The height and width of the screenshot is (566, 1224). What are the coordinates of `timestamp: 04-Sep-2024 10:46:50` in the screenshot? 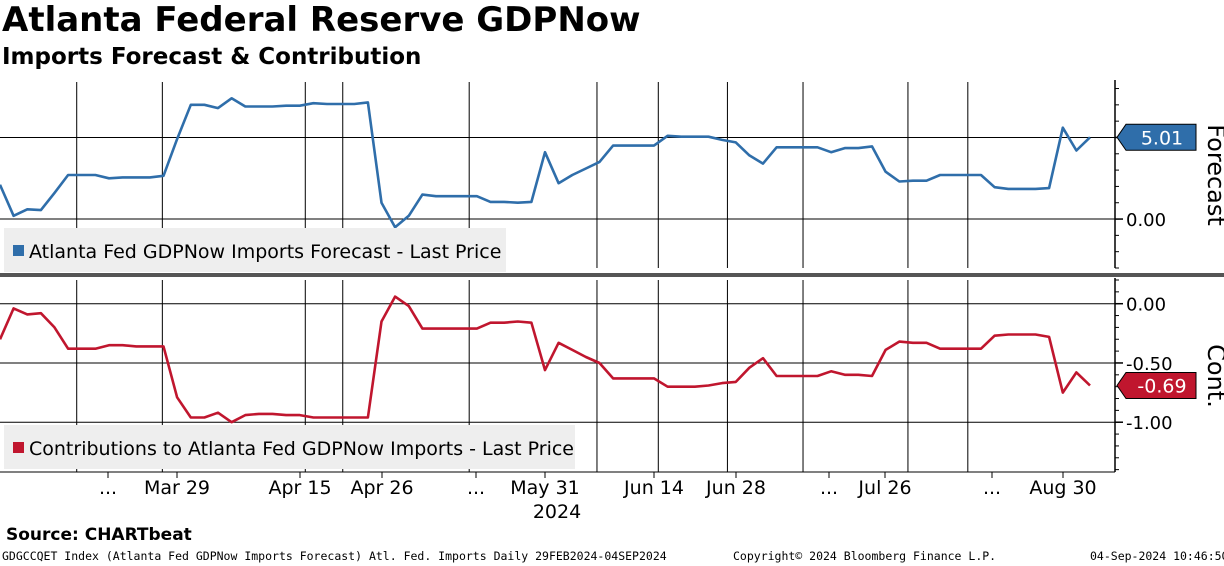 It's located at (1157, 556).